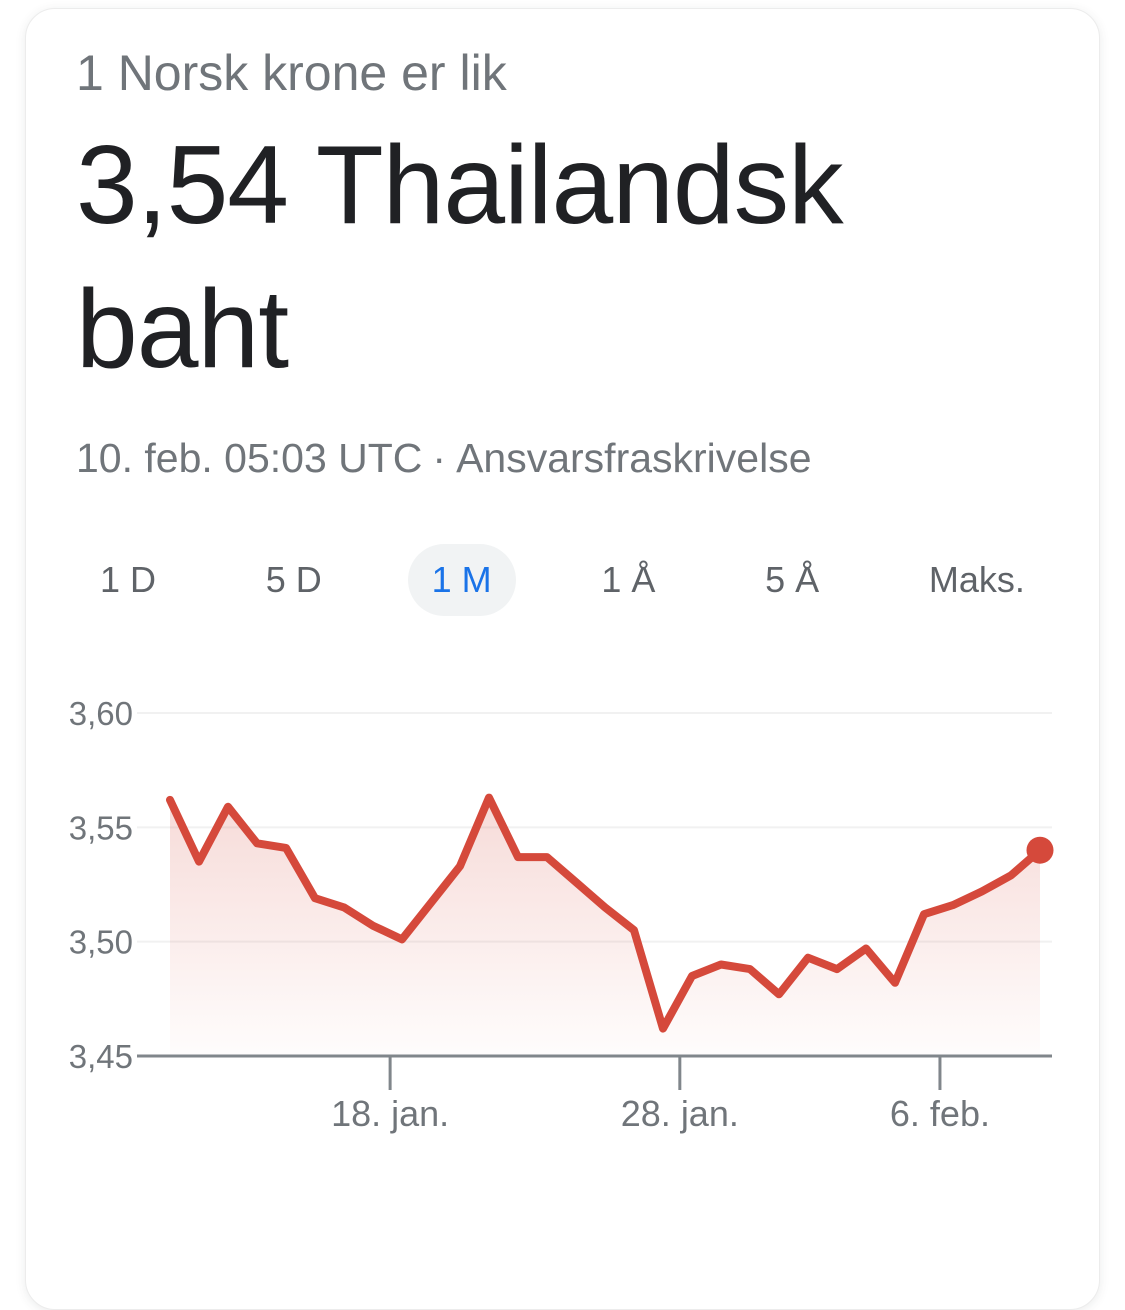  Describe the element at coordinates (562, 580) in the screenshot. I see `time-range-tabs: 1 D 5 D 1 M 1 Å 5 Å Maks.` at that location.